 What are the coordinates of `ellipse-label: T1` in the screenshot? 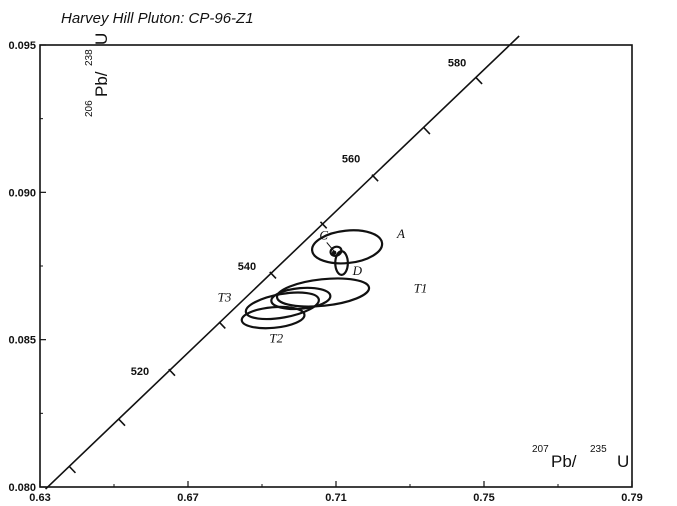 It's located at (421, 288).